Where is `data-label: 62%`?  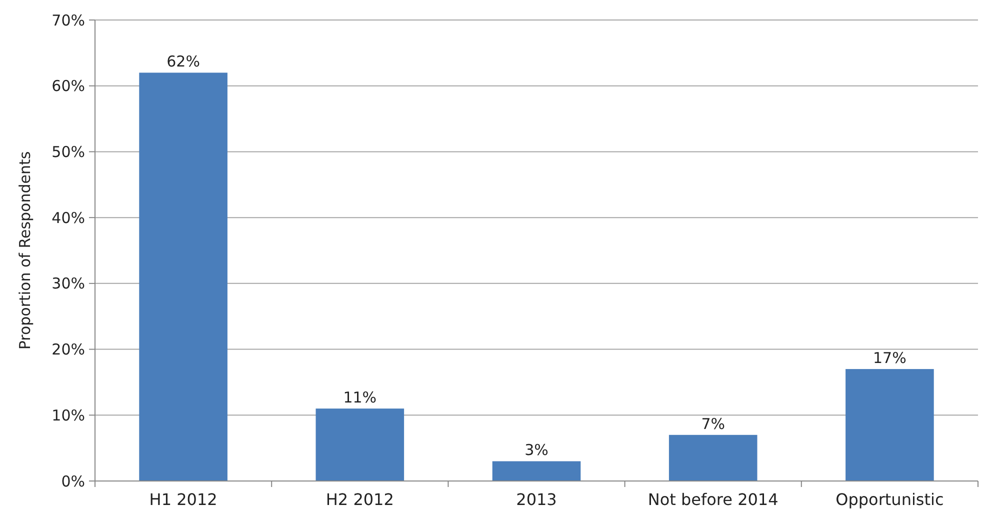 data-label: 62% is located at coordinates (183, 61).